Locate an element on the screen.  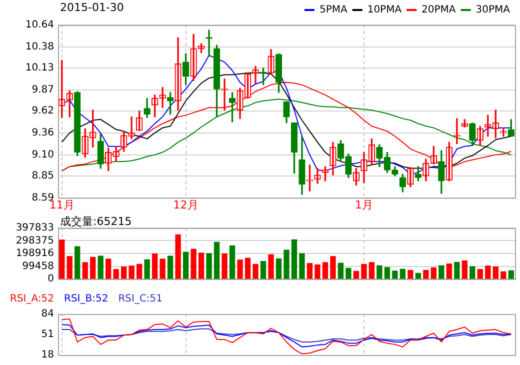
text: RSI_C:51 is located at coordinates (140, 299).